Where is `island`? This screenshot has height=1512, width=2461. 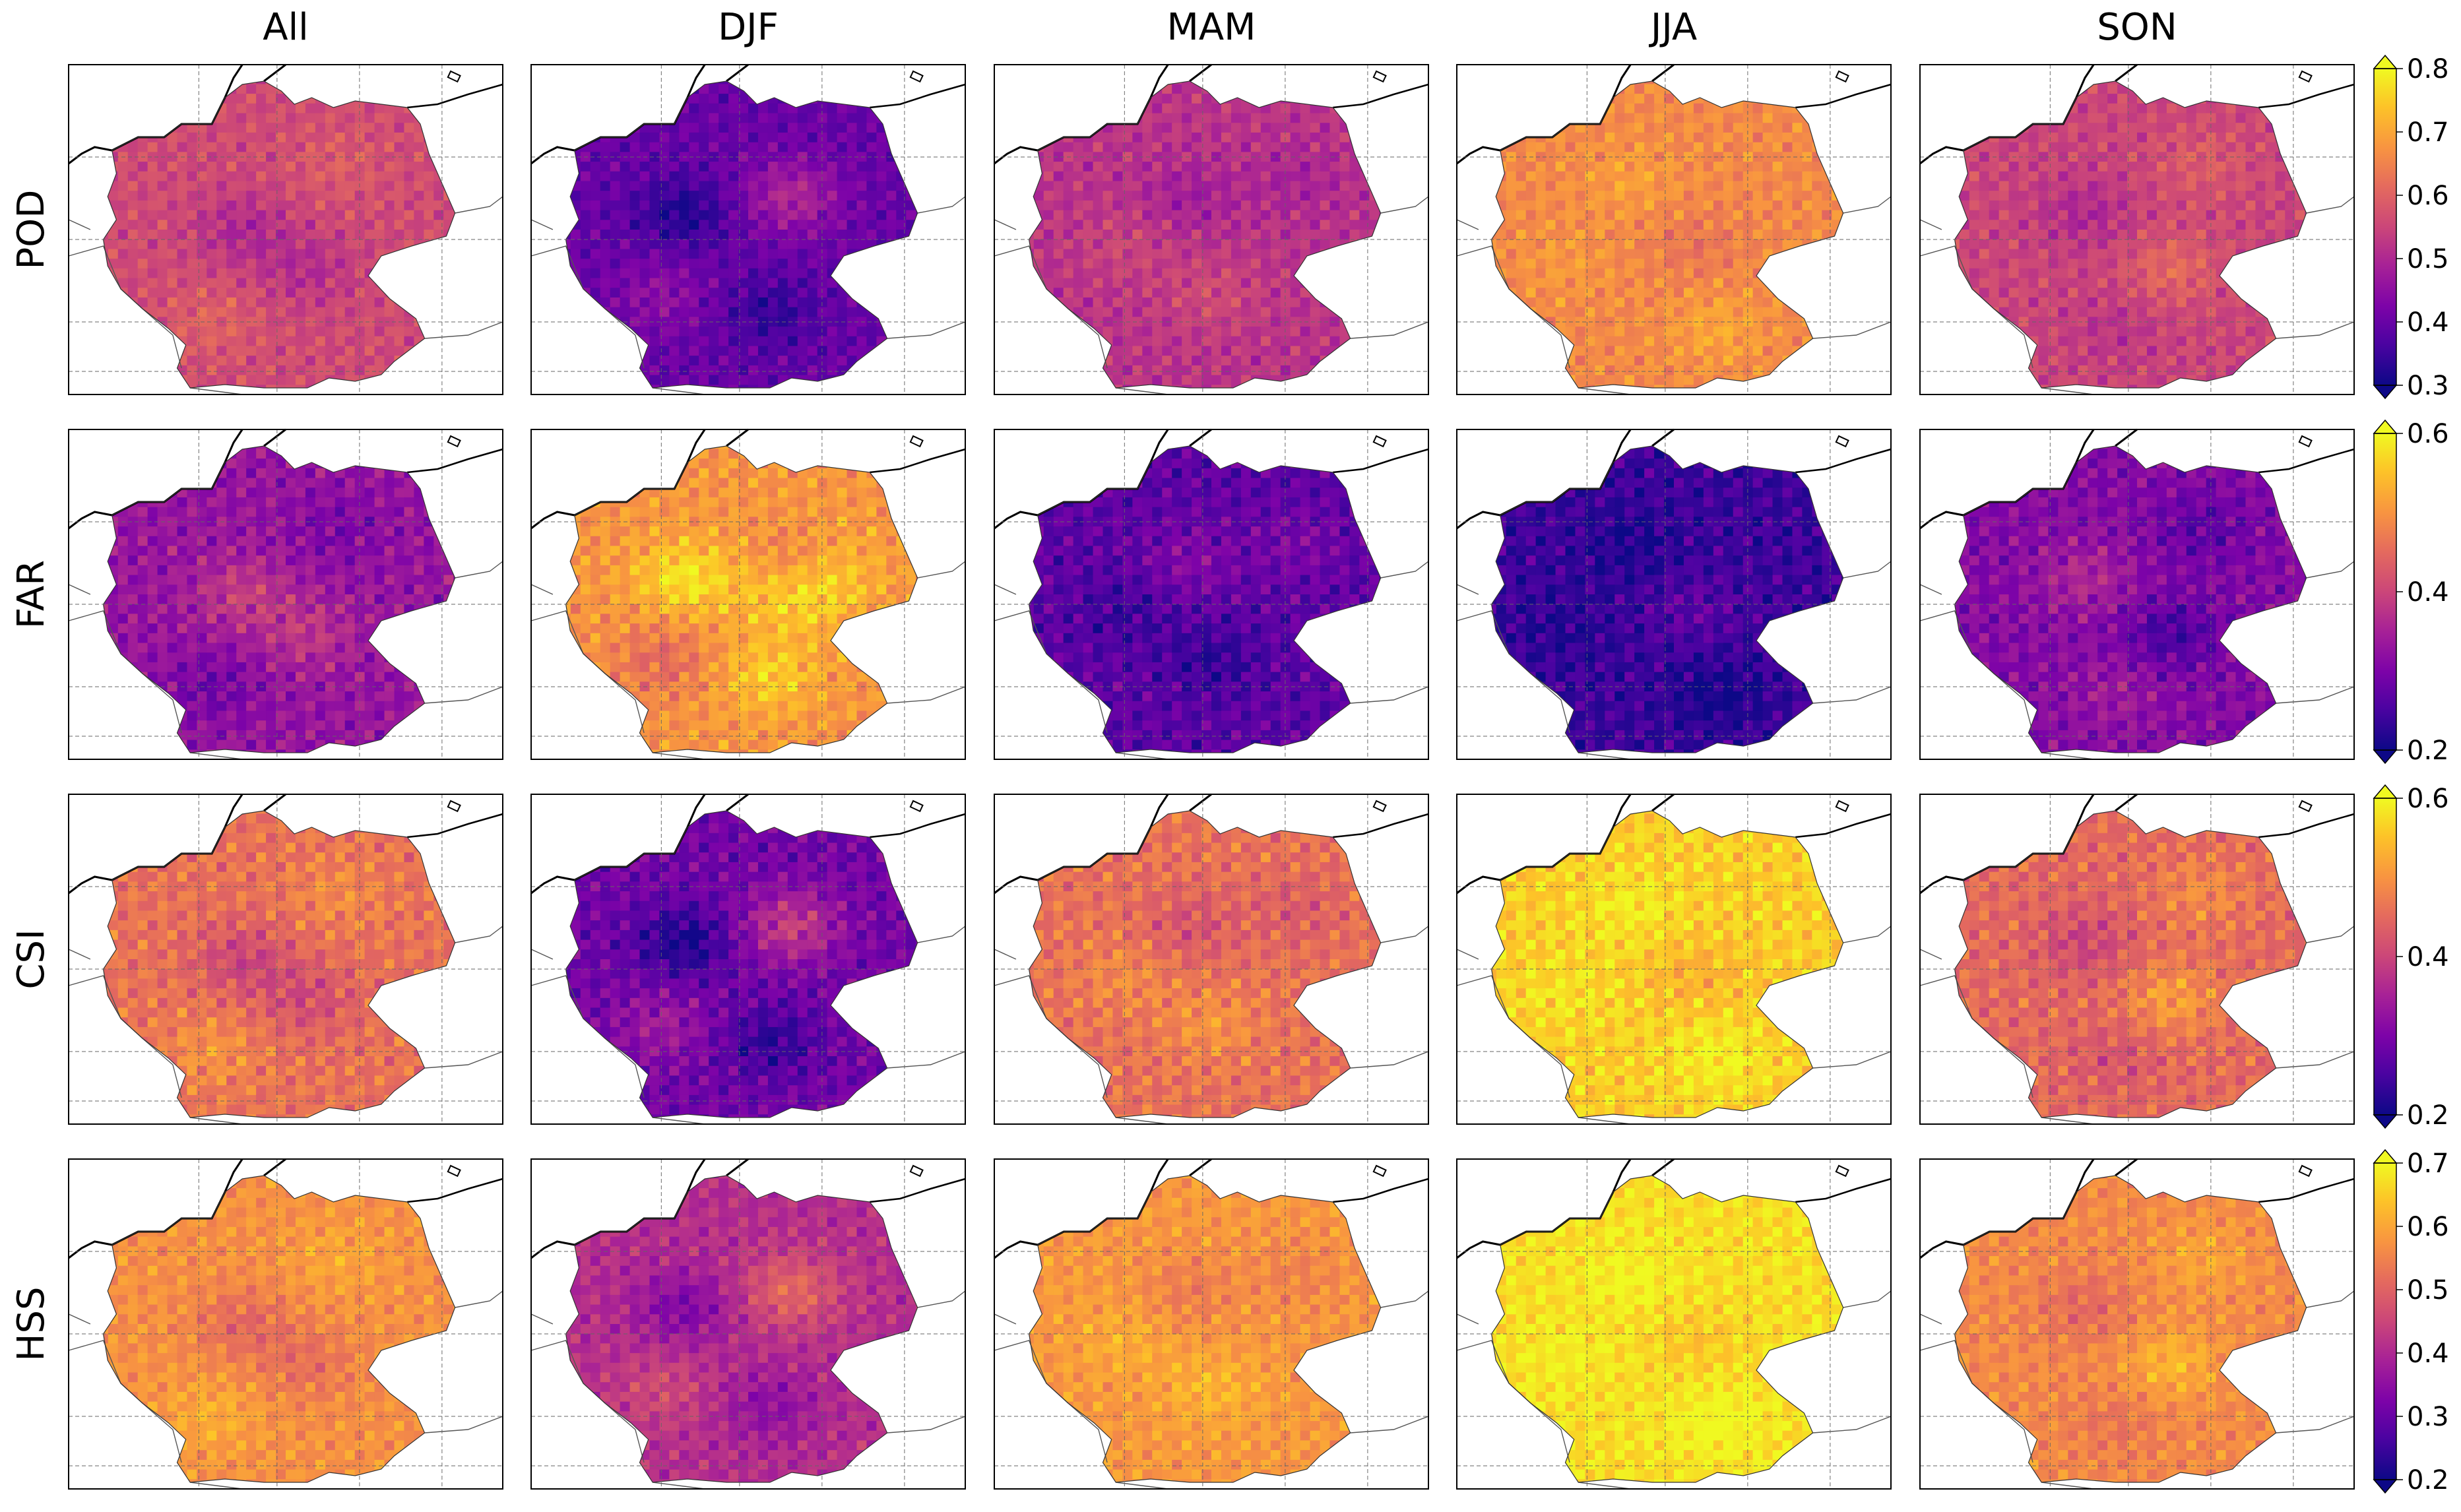 island is located at coordinates (917, 76).